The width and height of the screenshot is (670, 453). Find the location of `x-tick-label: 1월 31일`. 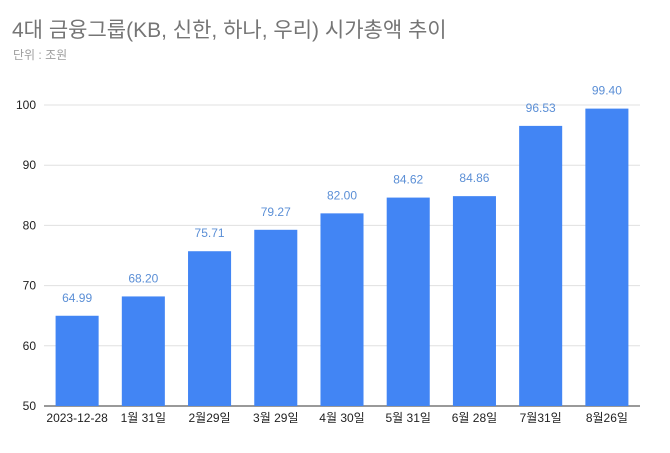

x-tick-label: 1월 31일 is located at coordinates (143, 418).